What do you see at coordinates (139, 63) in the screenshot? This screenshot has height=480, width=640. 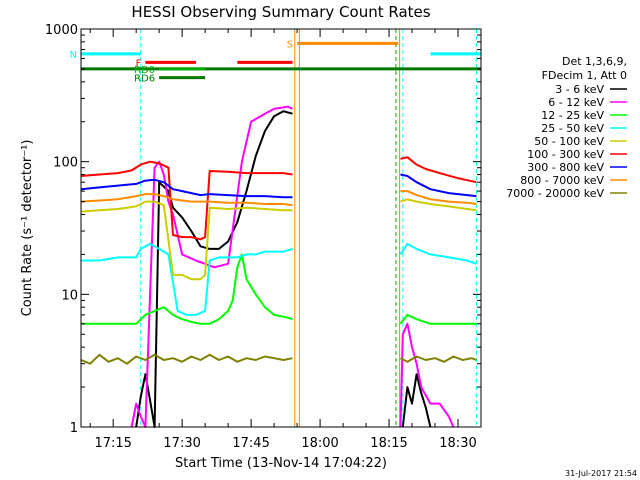 I see `flag-label-f: F` at bounding box center [139, 63].